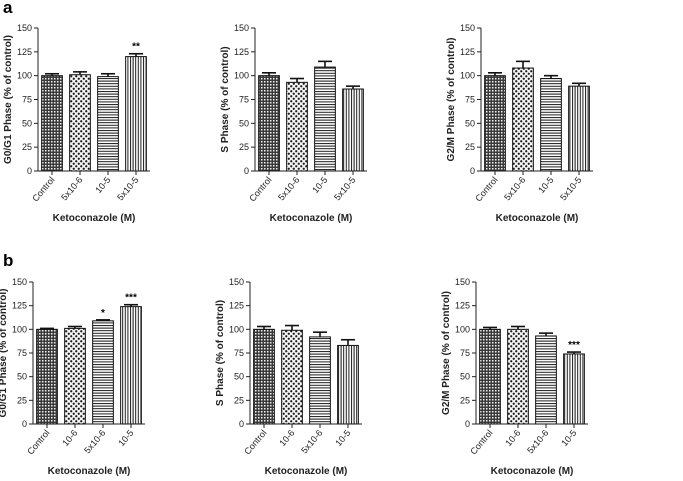 The image size is (683, 481). Describe the element at coordinates (103, 313) in the screenshot. I see `significance-marker: *` at that location.